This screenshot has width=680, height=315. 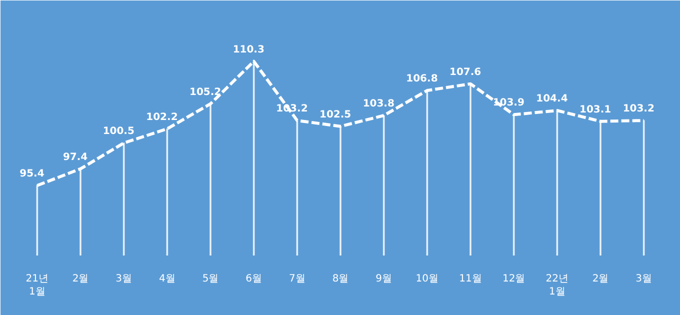 What do you see at coordinates (118, 131) in the screenshot?
I see `data-label: 100.5` at bounding box center [118, 131].